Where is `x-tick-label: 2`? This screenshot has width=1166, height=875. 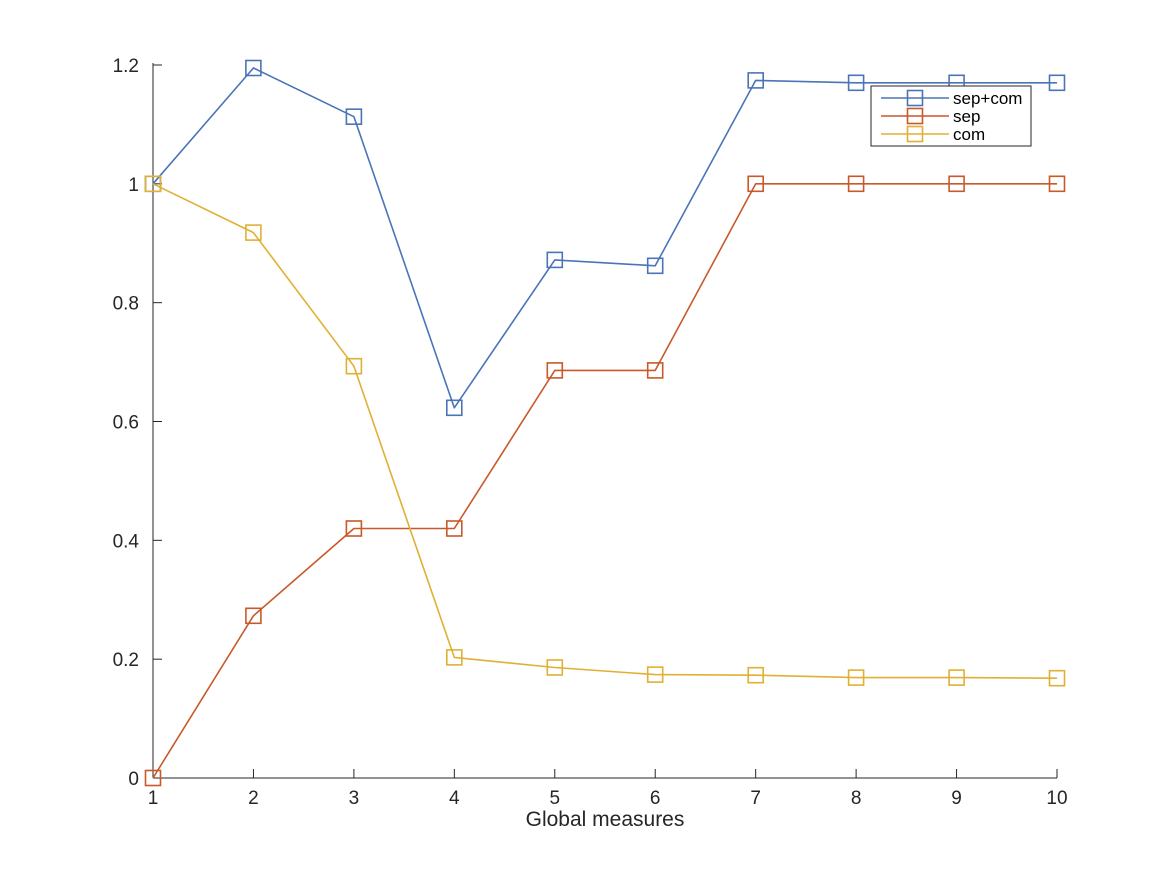 x-tick-label: 2 is located at coordinates (253, 798).